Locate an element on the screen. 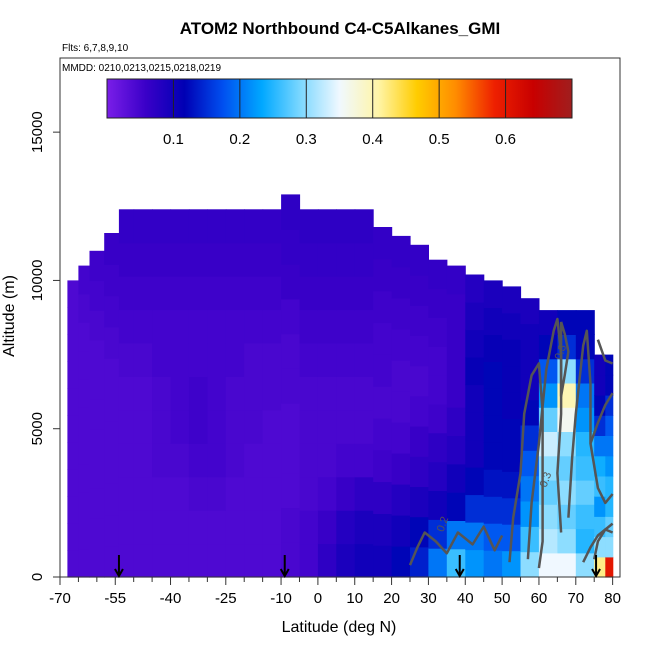 This screenshot has width=650, height=650. x-tick-label: 80 is located at coordinates (612, 598).